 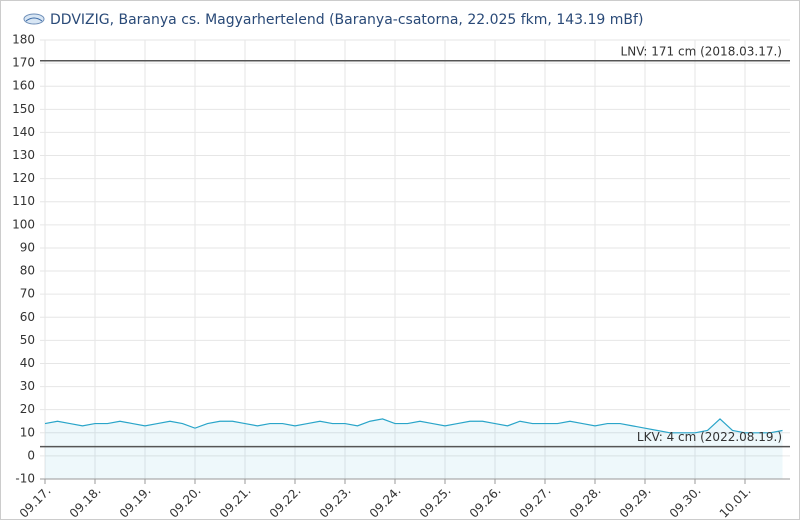 I want to click on y-tick-label: 100, so click(x=23, y=224).